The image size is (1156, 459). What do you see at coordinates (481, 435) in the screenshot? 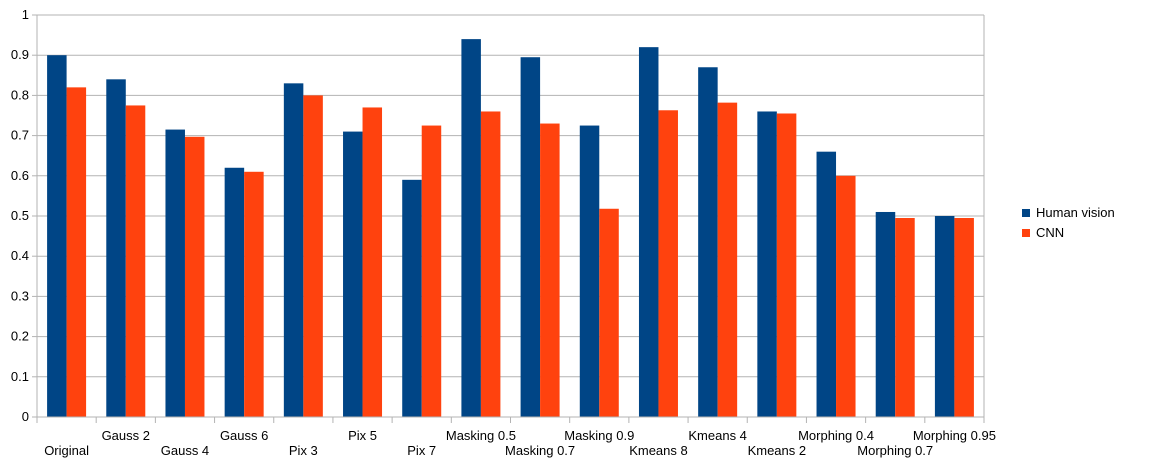
I see `x-tick-label: Masking 0.5` at bounding box center [481, 435].